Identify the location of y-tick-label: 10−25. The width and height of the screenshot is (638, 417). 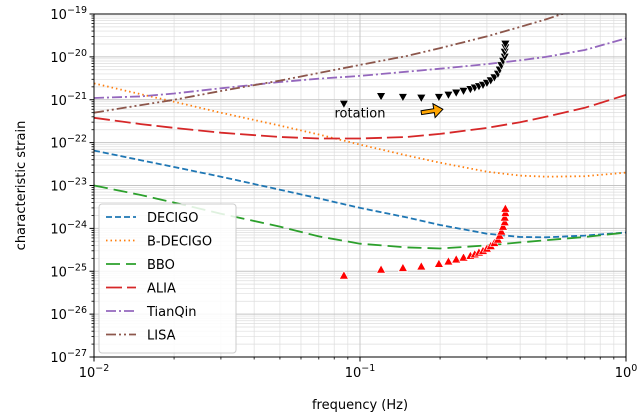
(68, 271).